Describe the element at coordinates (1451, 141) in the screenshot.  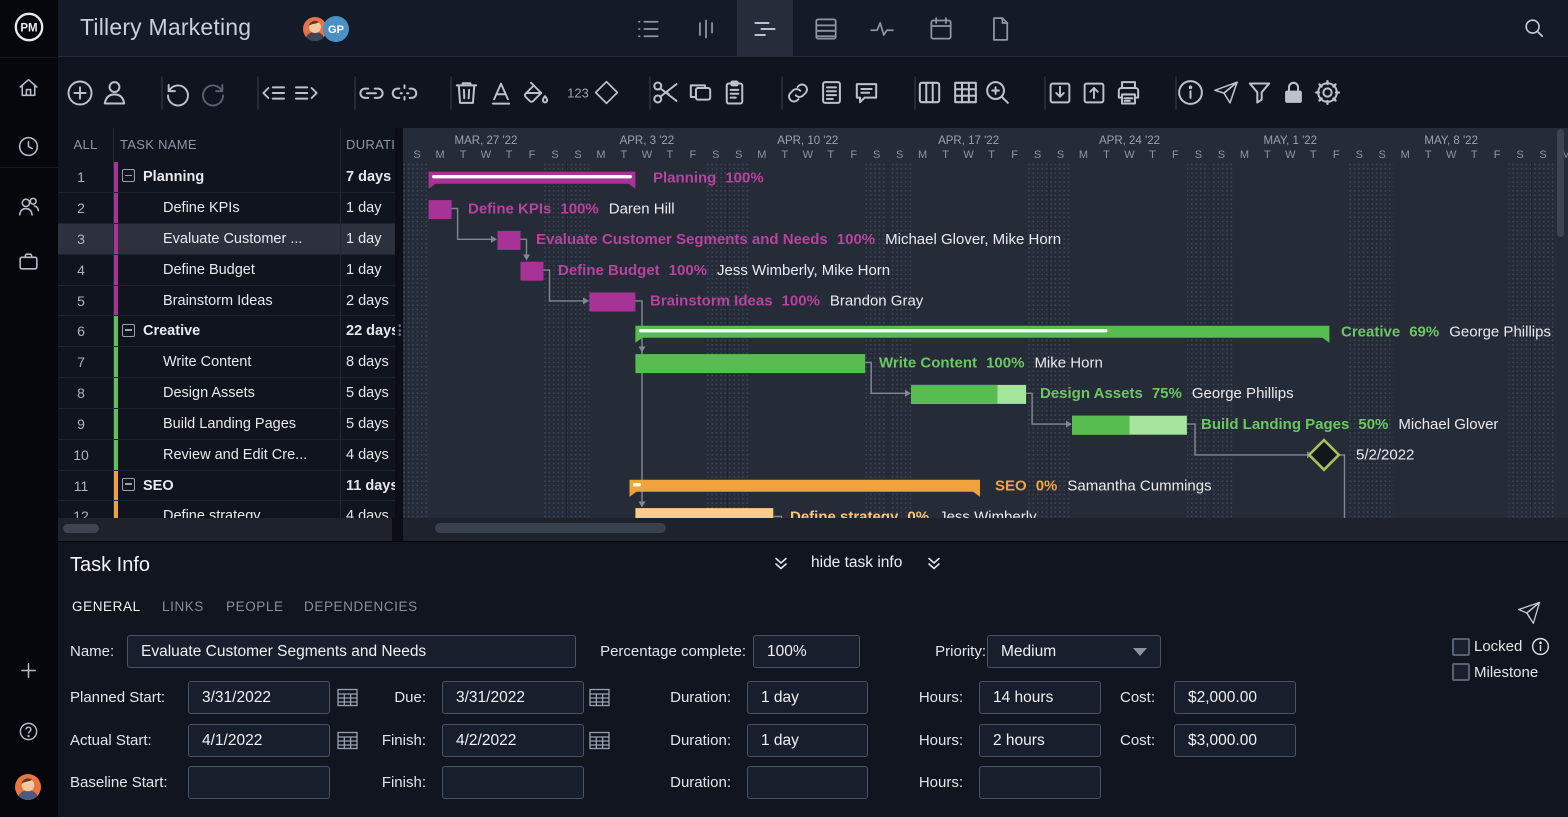
I see `svg-text: MAY, 8 '22` at that location.